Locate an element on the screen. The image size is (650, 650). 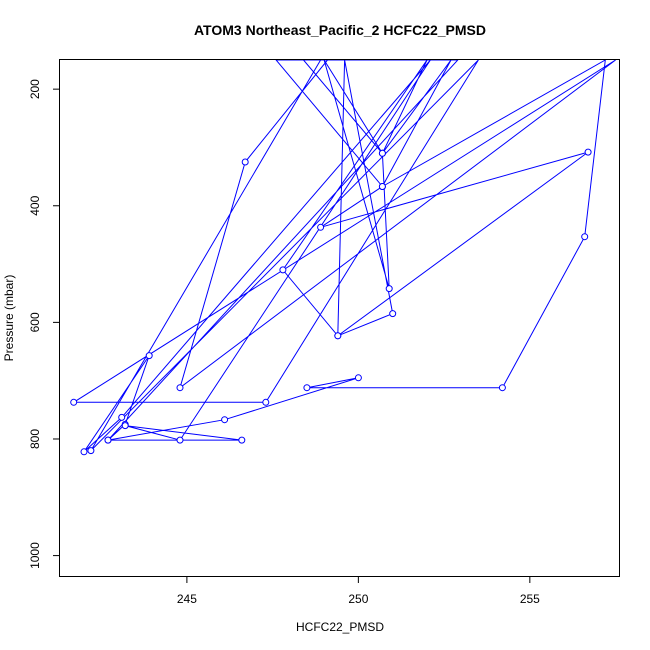
y-tick-label: 400 is located at coordinates (35, 205).